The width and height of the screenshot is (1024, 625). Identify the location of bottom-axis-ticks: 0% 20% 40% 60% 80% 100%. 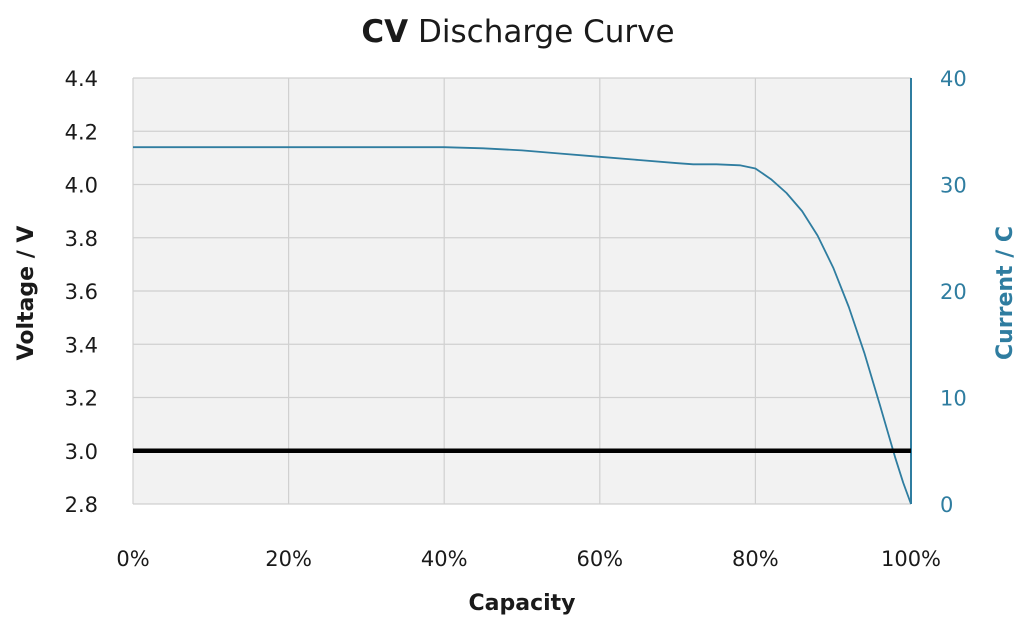
(528, 559).